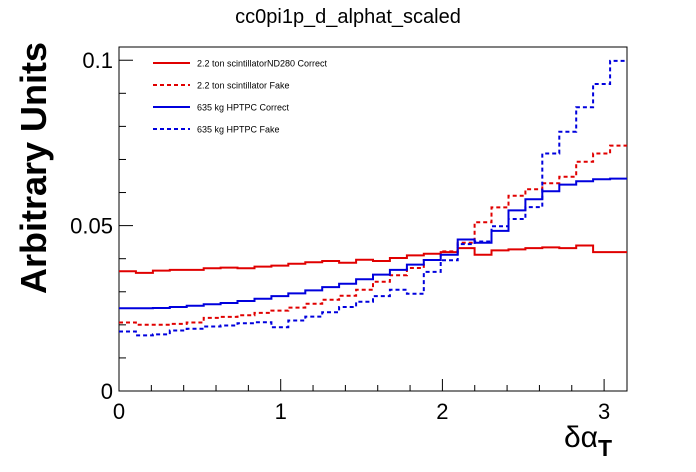 The height and width of the screenshot is (472, 696). Describe the element at coordinates (107, 391) in the screenshot. I see `y-tick-label: 0` at that location.